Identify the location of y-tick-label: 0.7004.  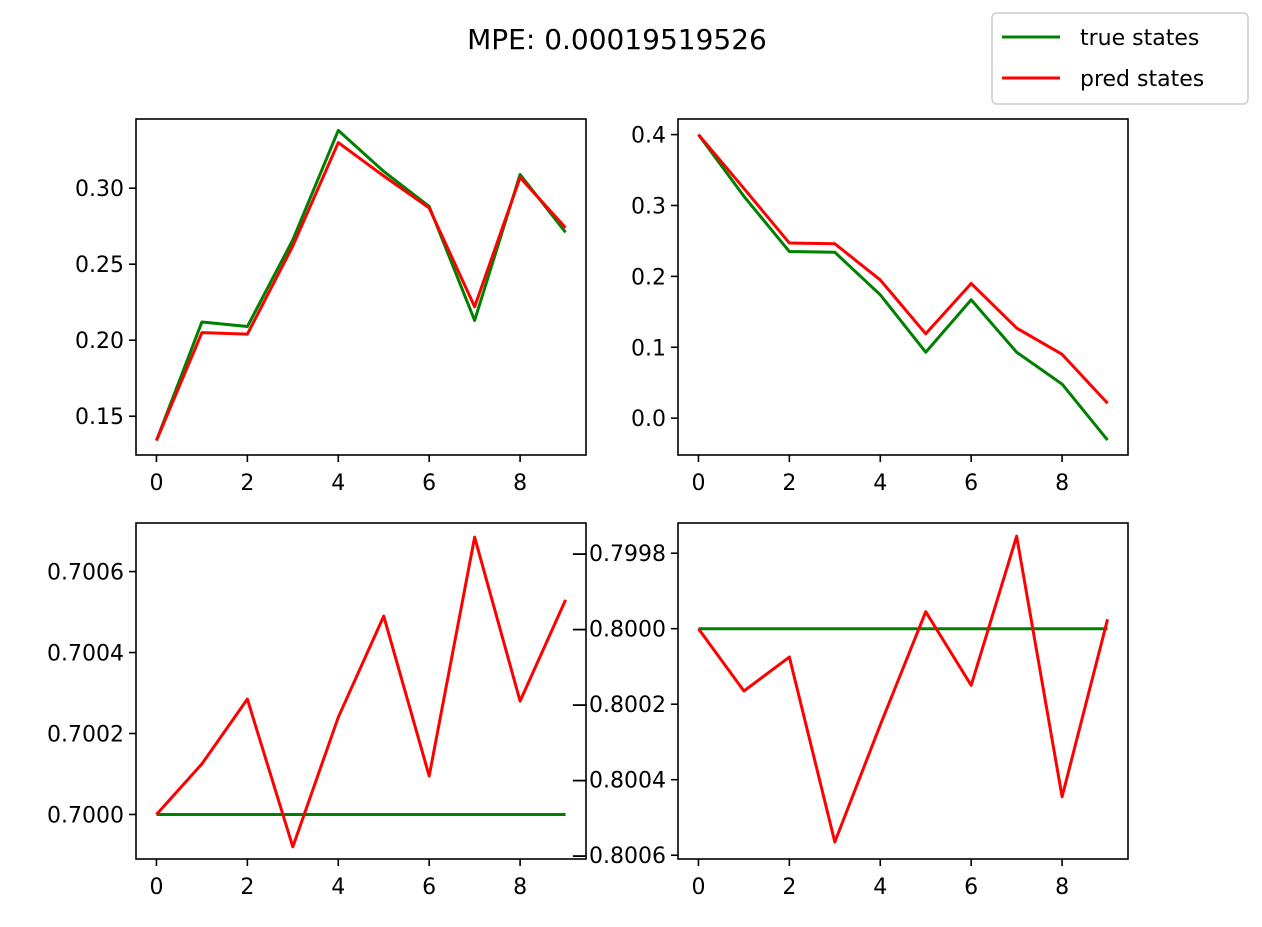
(85, 654).